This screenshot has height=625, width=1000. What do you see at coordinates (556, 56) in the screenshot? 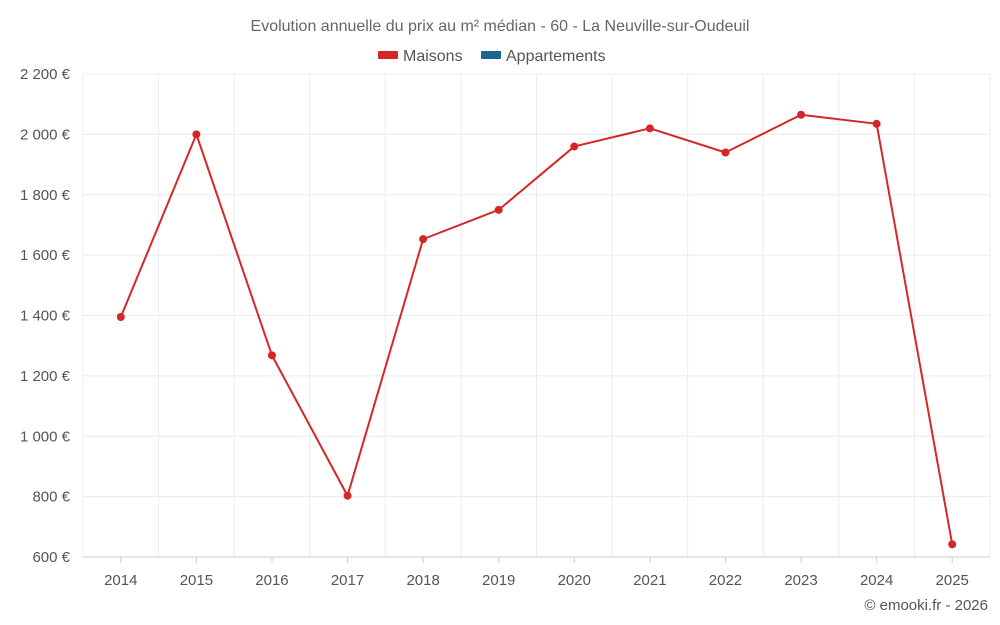
I see `legend-label-appartements: Appartements` at bounding box center [556, 56].